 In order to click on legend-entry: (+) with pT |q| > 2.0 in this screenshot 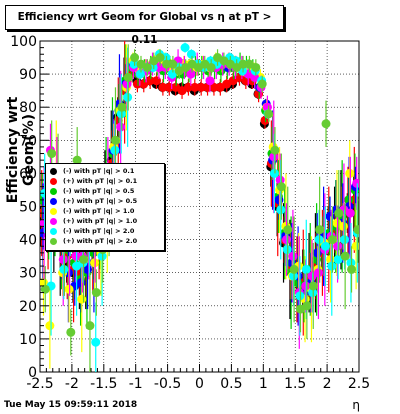, I will do `click(93, 241)`.